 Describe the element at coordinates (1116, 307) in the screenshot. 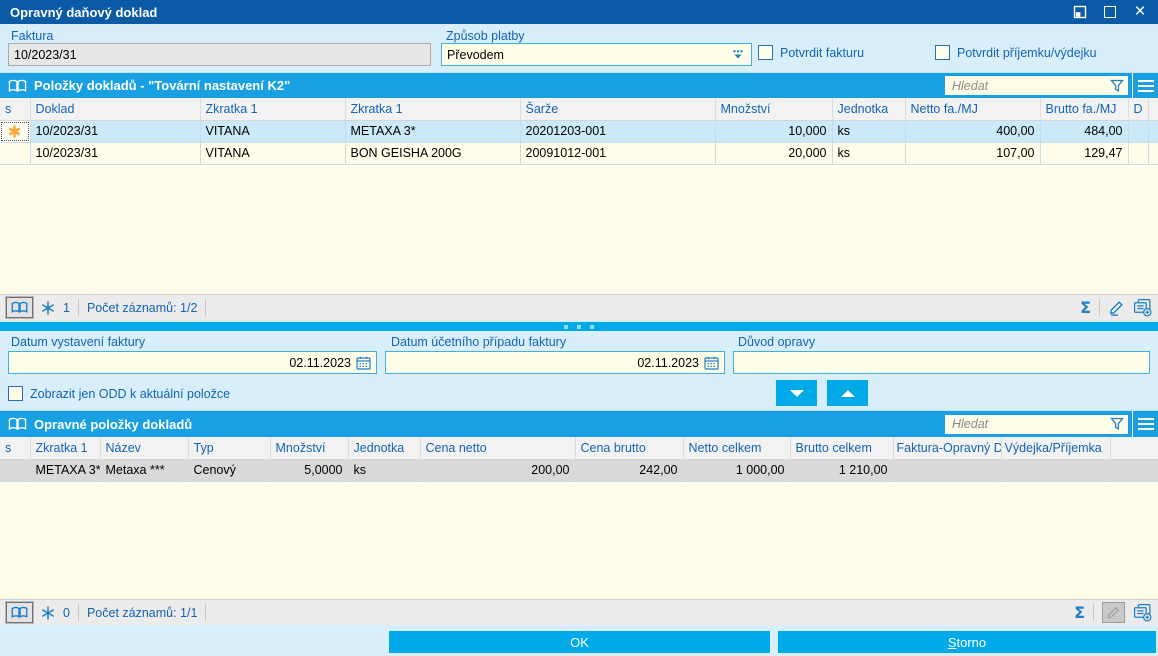

I see `edit-pencil-icon` at that location.